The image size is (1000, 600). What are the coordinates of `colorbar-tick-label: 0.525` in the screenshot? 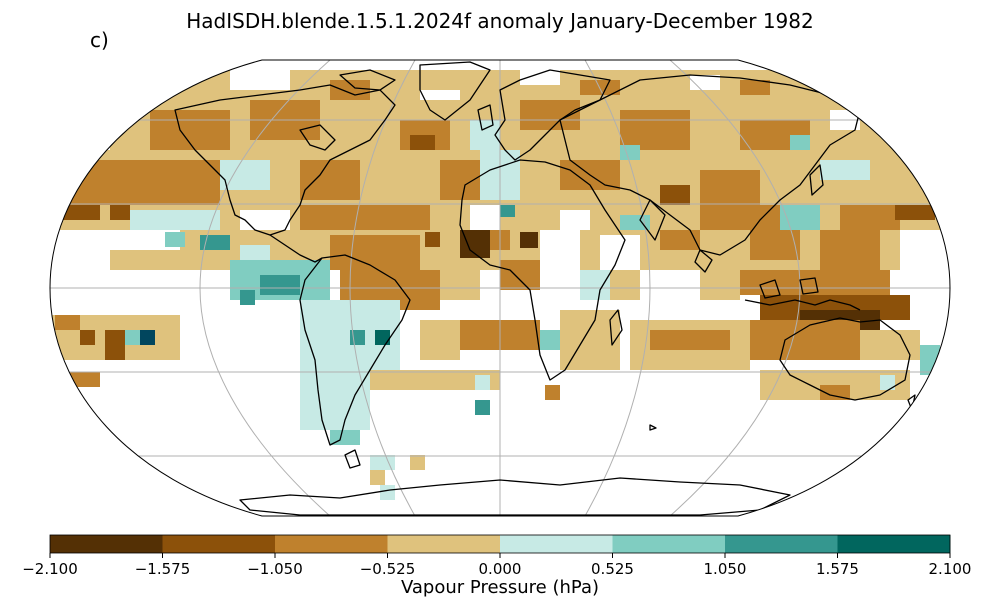 It's located at (612, 569).